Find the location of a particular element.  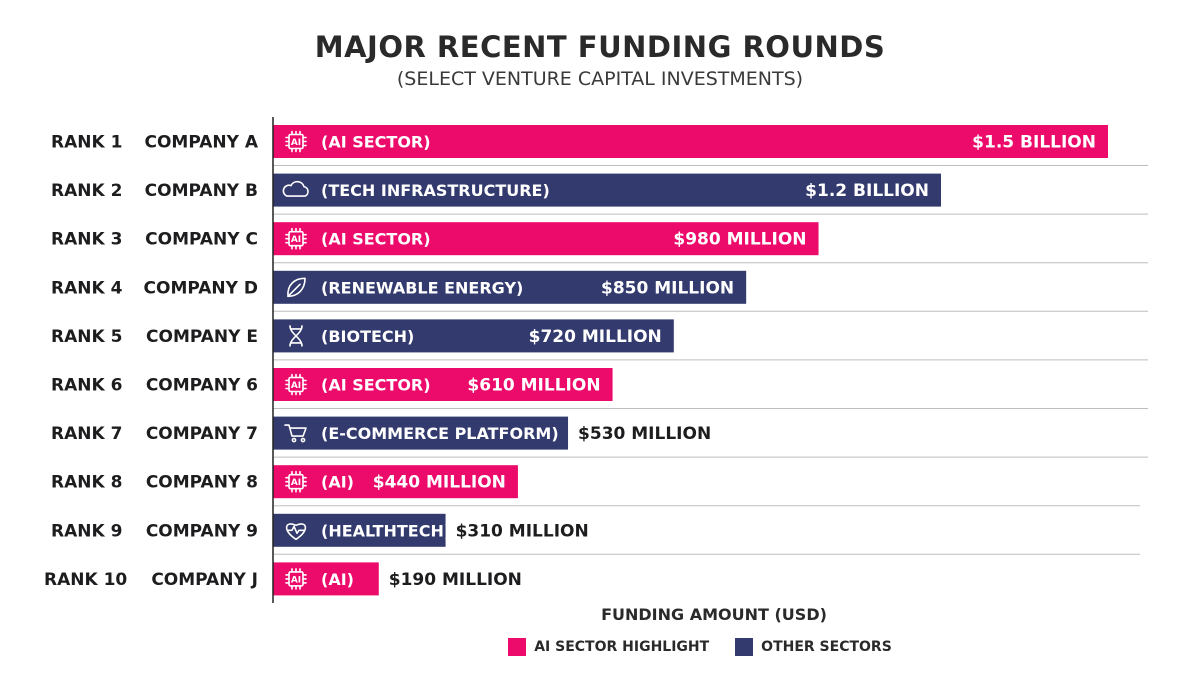

company-label: COMPANY C is located at coordinates (201, 240).